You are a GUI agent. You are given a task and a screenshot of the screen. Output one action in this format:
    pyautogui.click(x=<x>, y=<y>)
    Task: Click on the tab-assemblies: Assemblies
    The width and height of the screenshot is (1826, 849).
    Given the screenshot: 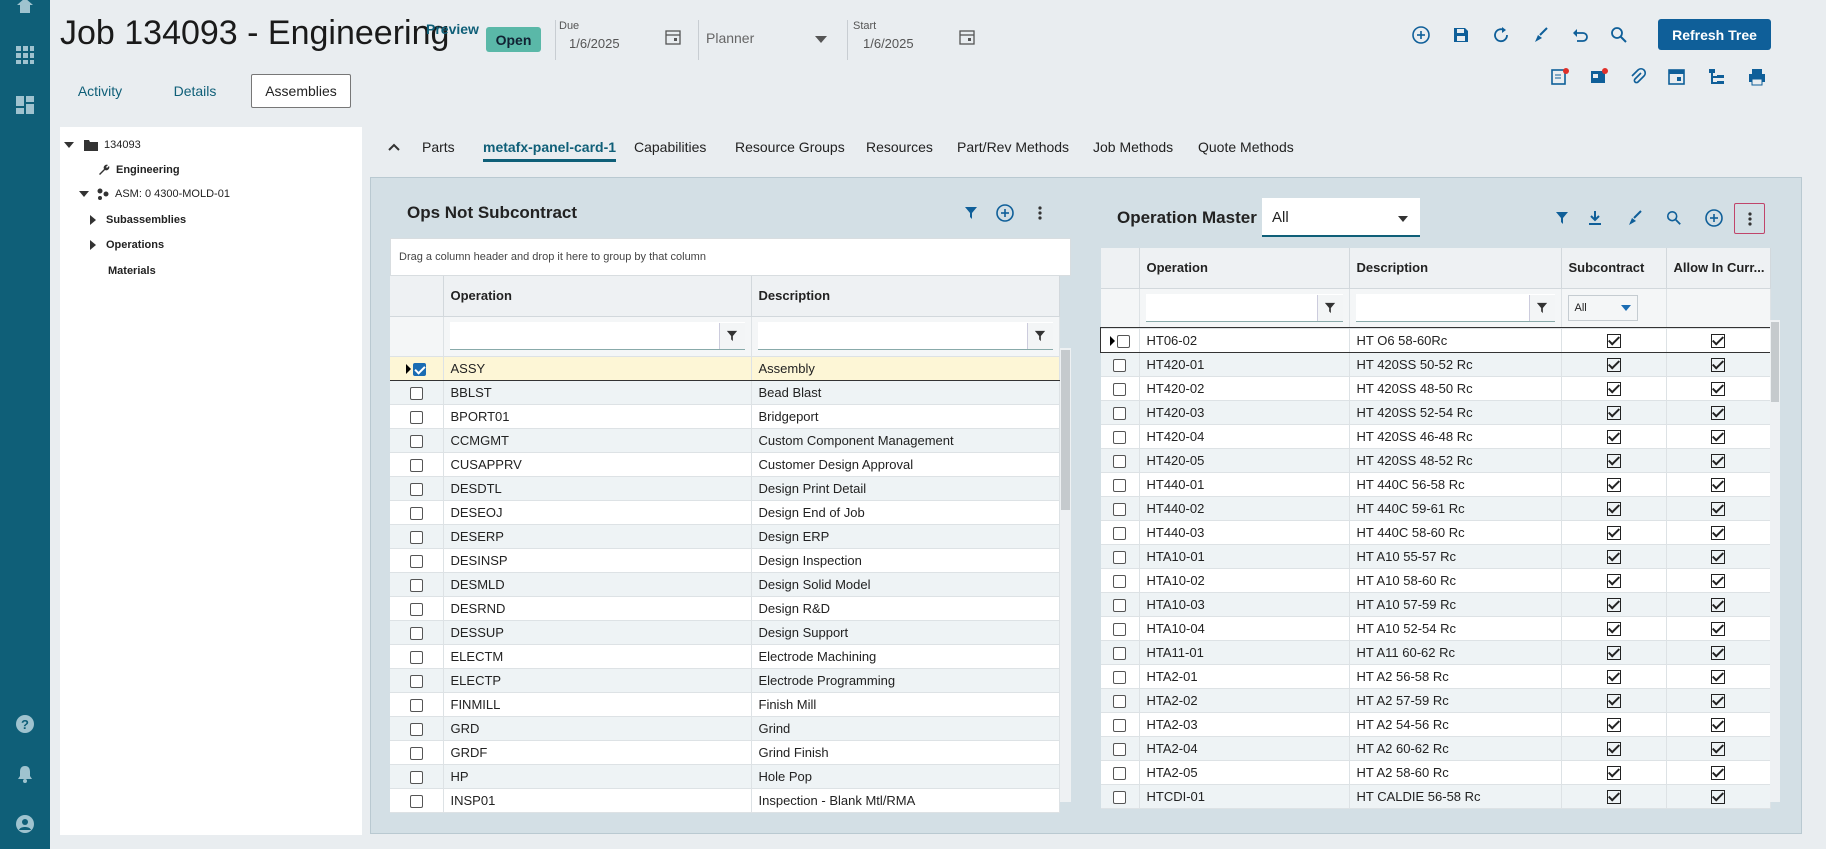 What is the action you would take?
    pyautogui.click(x=301, y=91)
    